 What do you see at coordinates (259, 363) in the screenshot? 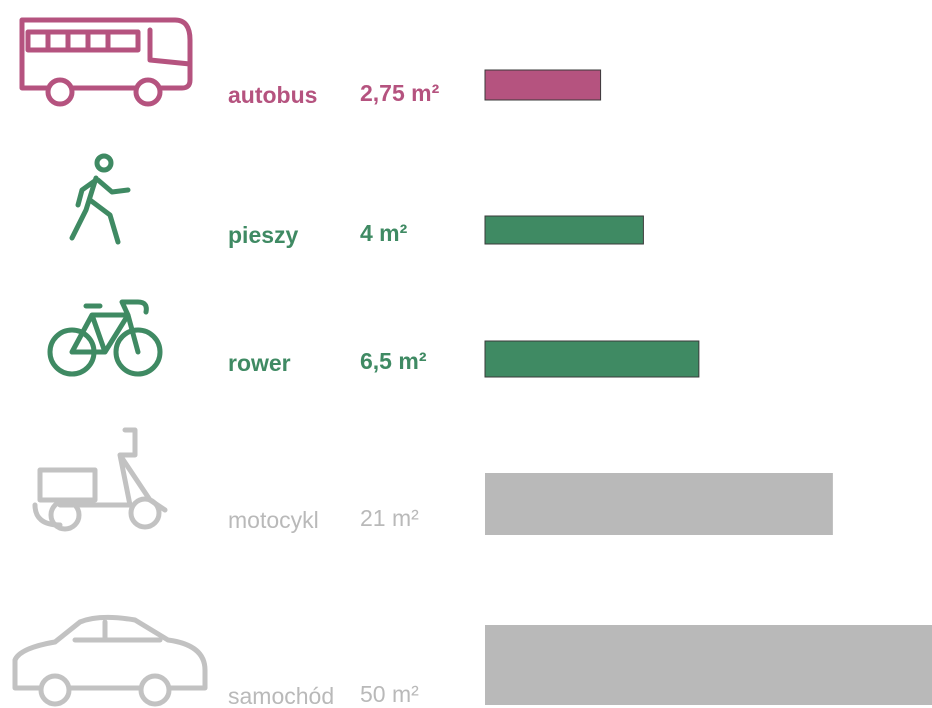
I see `category-label: rower` at bounding box center [259, 363].